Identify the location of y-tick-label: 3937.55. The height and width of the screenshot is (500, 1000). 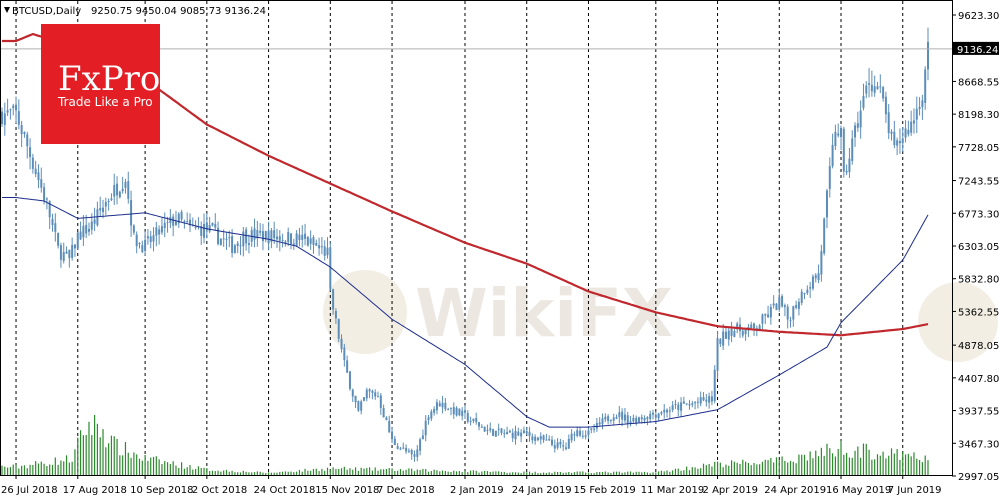
(978, 412).